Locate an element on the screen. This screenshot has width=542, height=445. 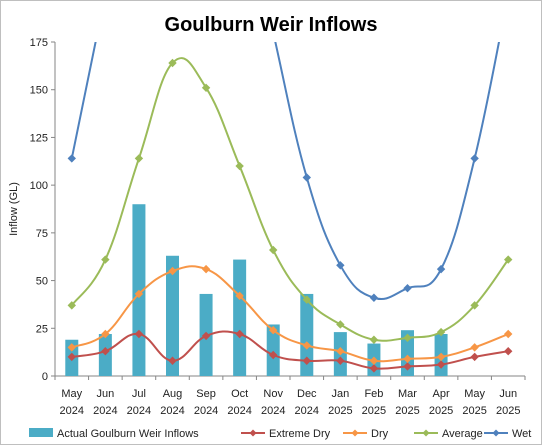
x-tick-label-month: Sep is located at coordinates (206, 394).